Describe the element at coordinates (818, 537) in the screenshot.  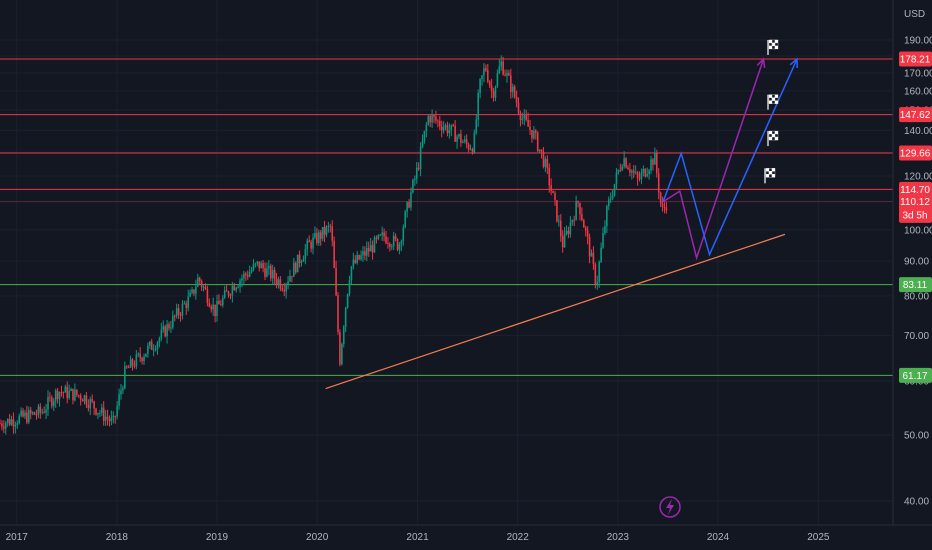
I see `year-tick-label: 2025` at that location.